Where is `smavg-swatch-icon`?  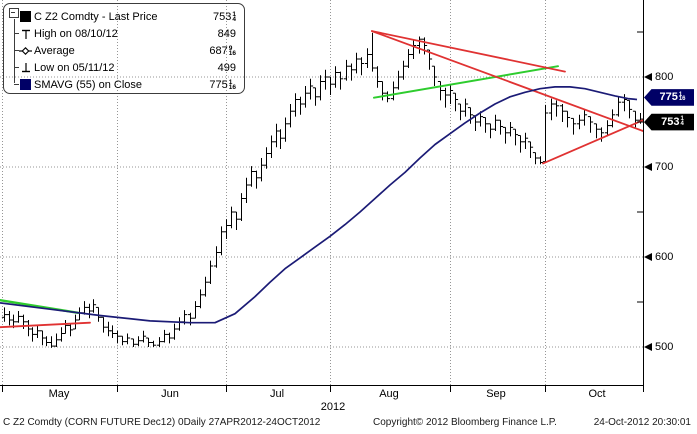 smavg-swatch-icon is located at coordinates (25, 85).